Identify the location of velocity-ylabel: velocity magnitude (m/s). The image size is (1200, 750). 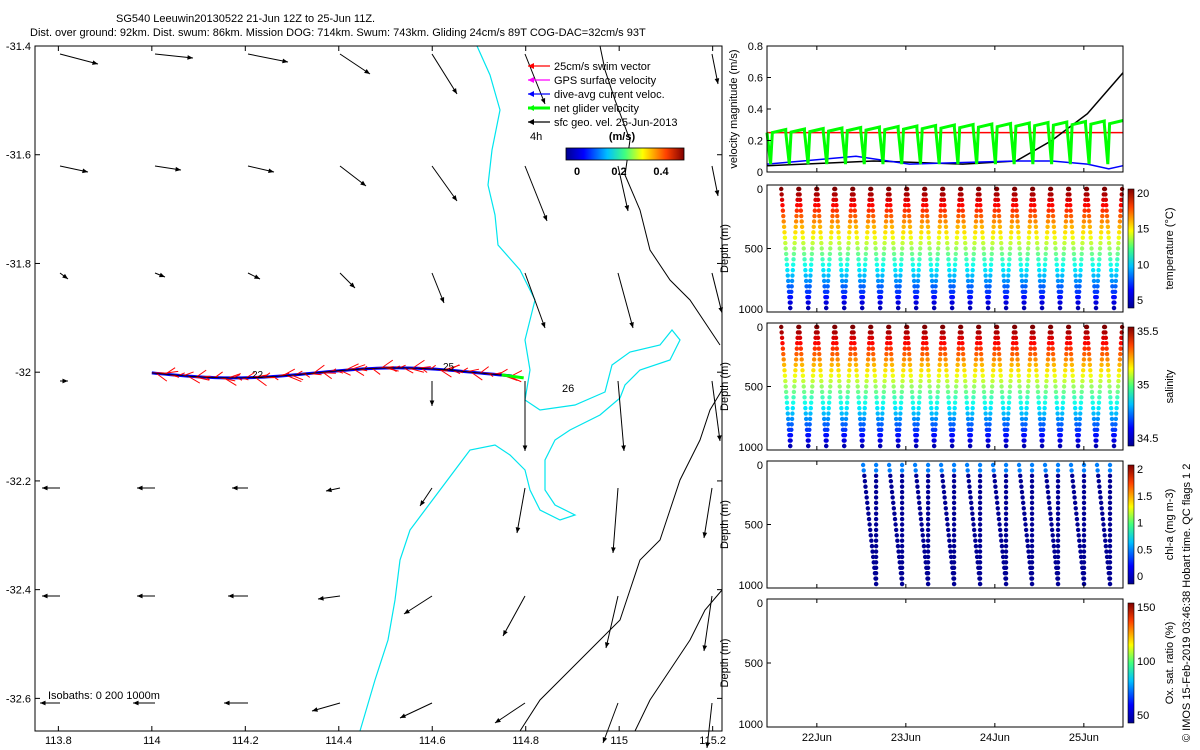
(734, 108).